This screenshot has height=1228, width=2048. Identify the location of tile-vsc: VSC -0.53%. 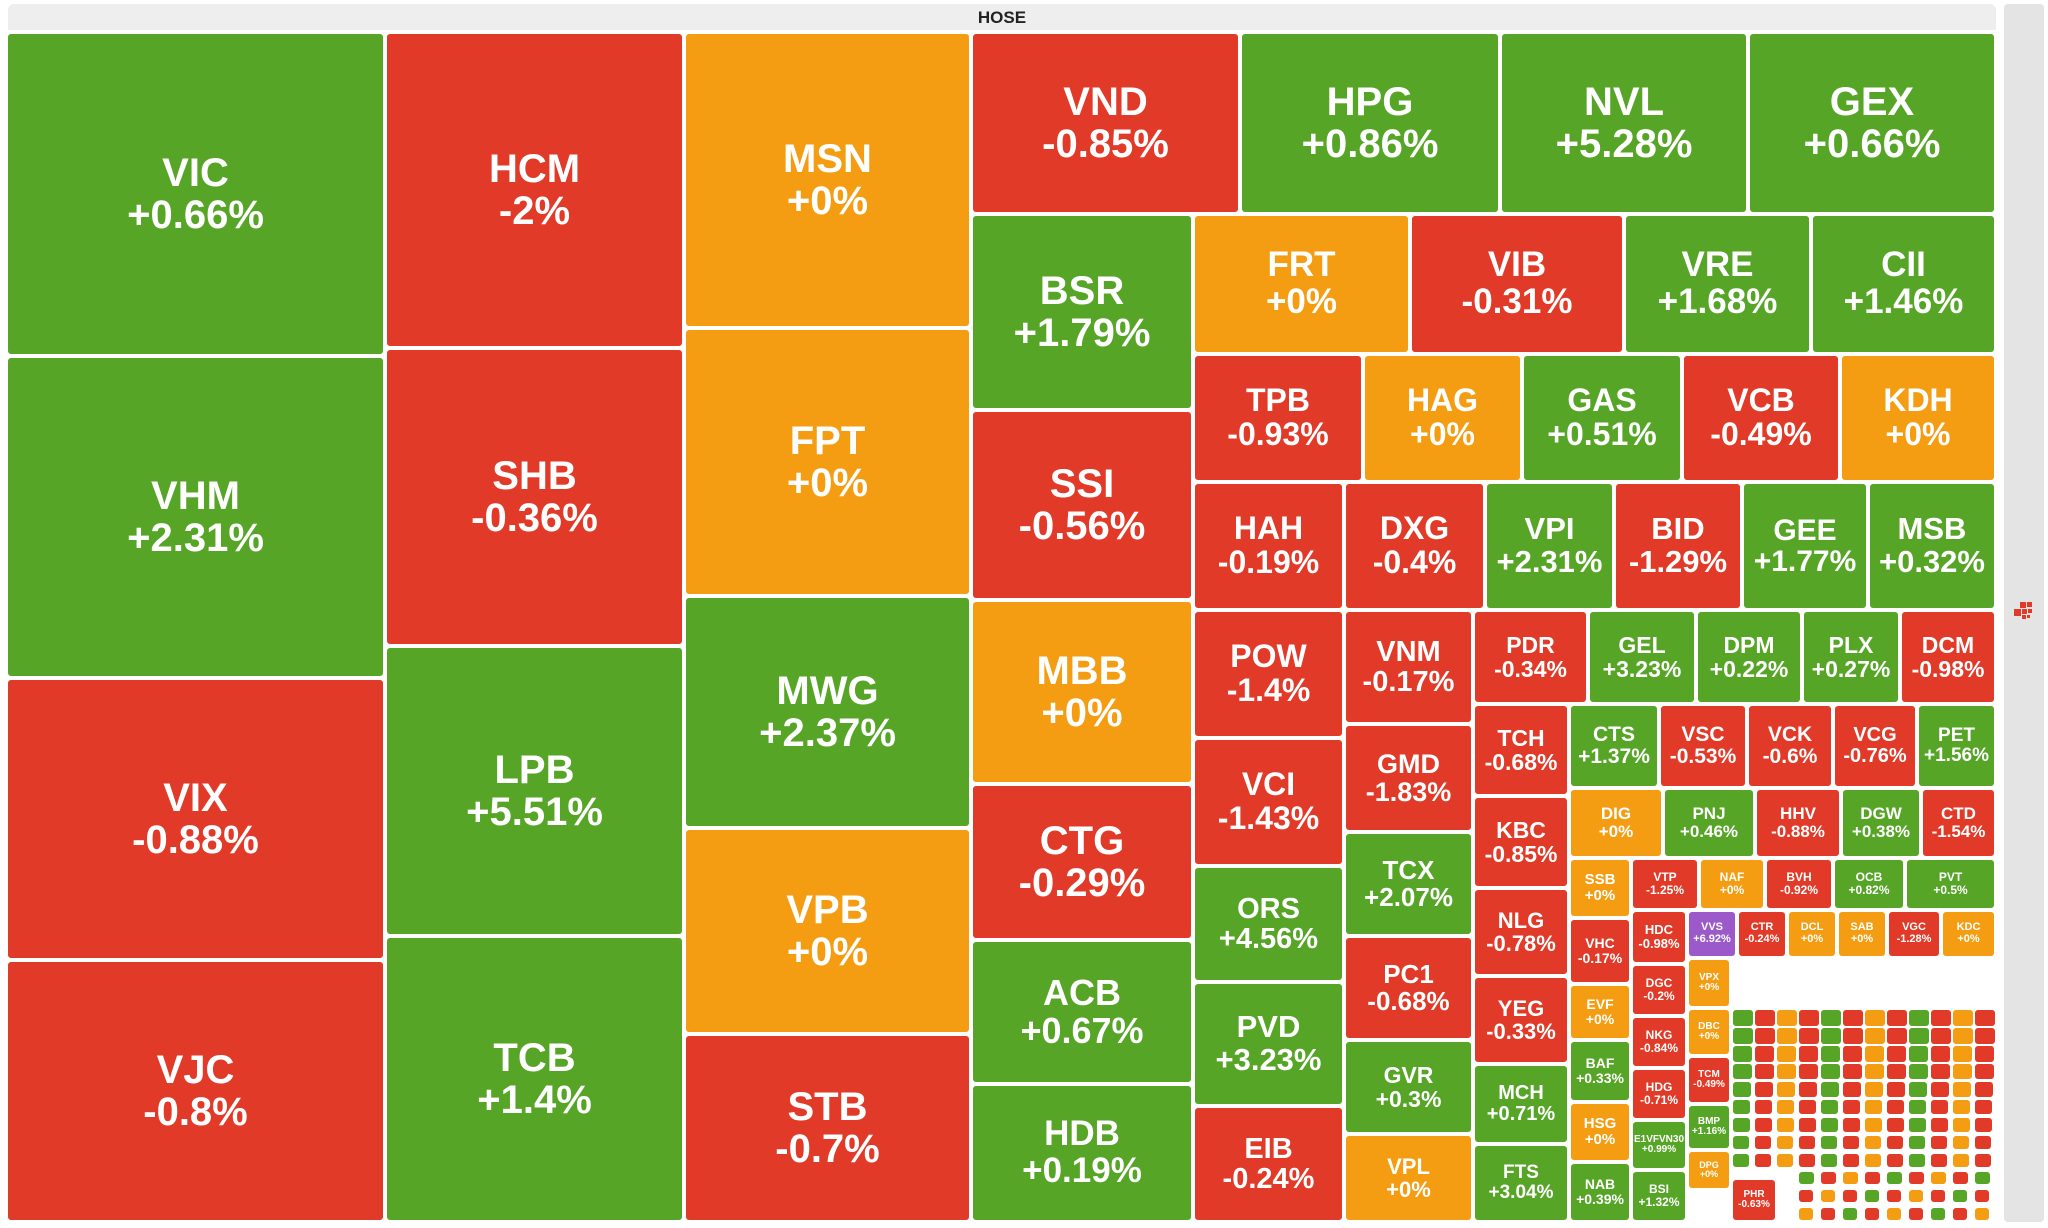
(1703, 746).